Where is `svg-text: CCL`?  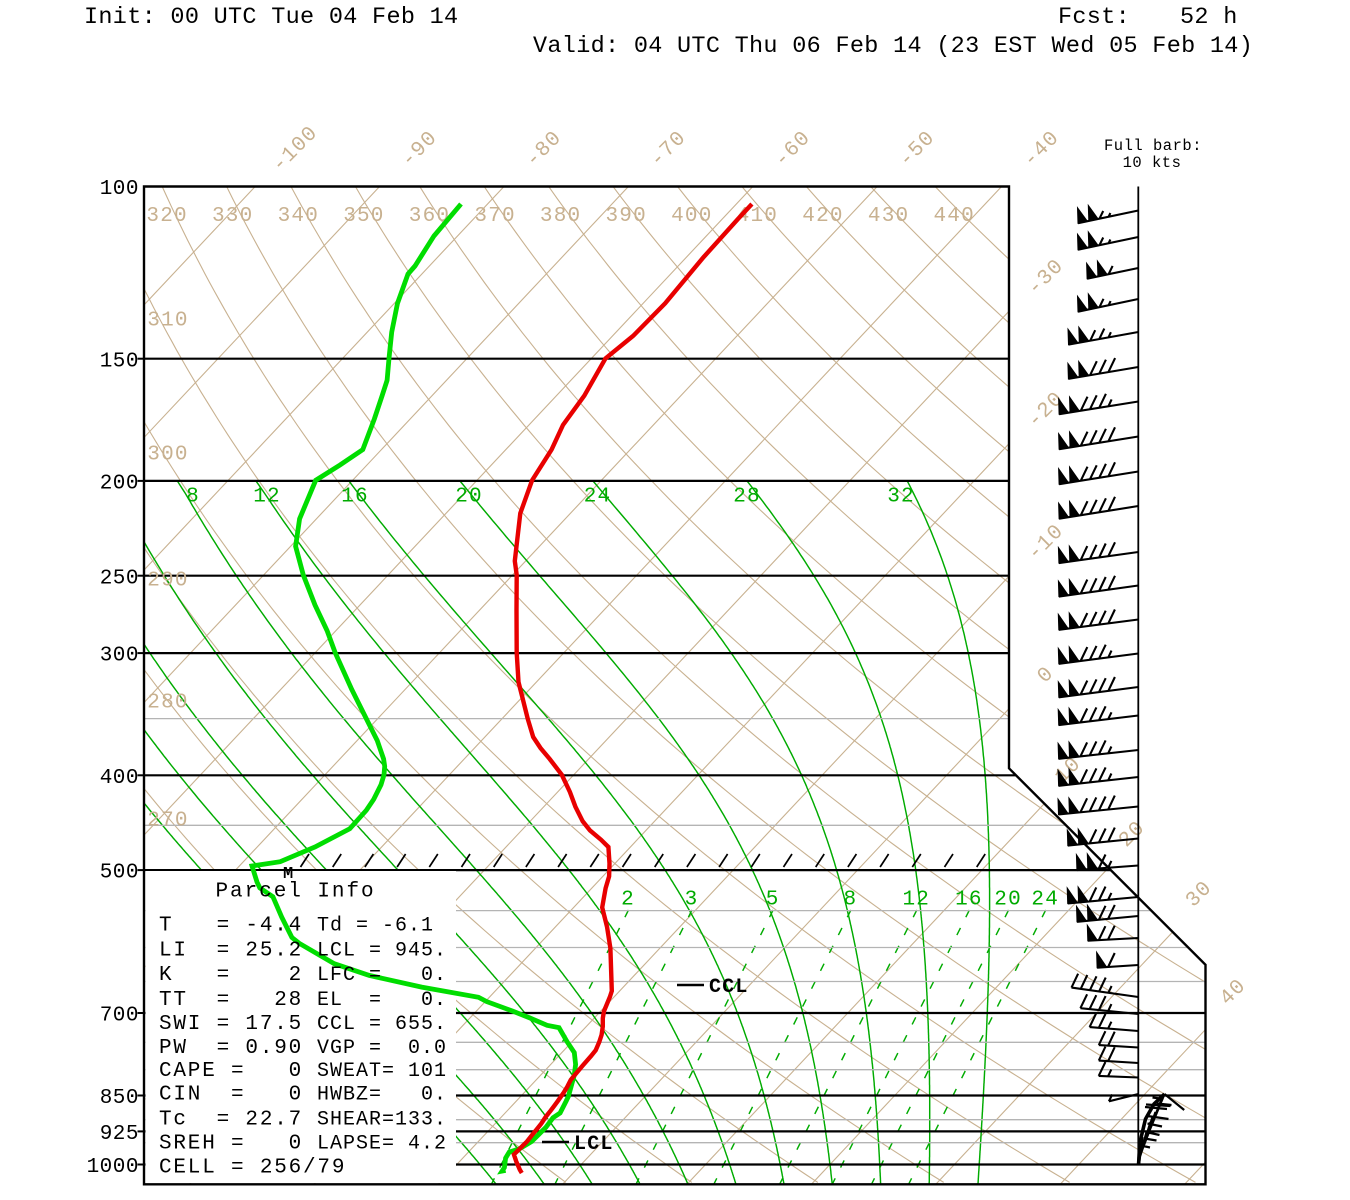 svg-text: CCL is located at coordinates (729, 987).